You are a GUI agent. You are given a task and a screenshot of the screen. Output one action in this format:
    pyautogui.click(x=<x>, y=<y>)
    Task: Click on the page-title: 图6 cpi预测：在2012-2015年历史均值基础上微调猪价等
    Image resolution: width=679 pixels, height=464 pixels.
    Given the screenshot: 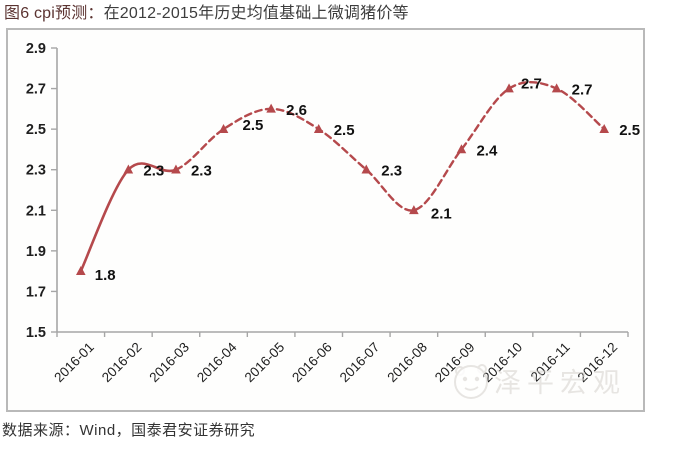 What is the action you would take?
    pyautogui.click(x=206, y=14)
    